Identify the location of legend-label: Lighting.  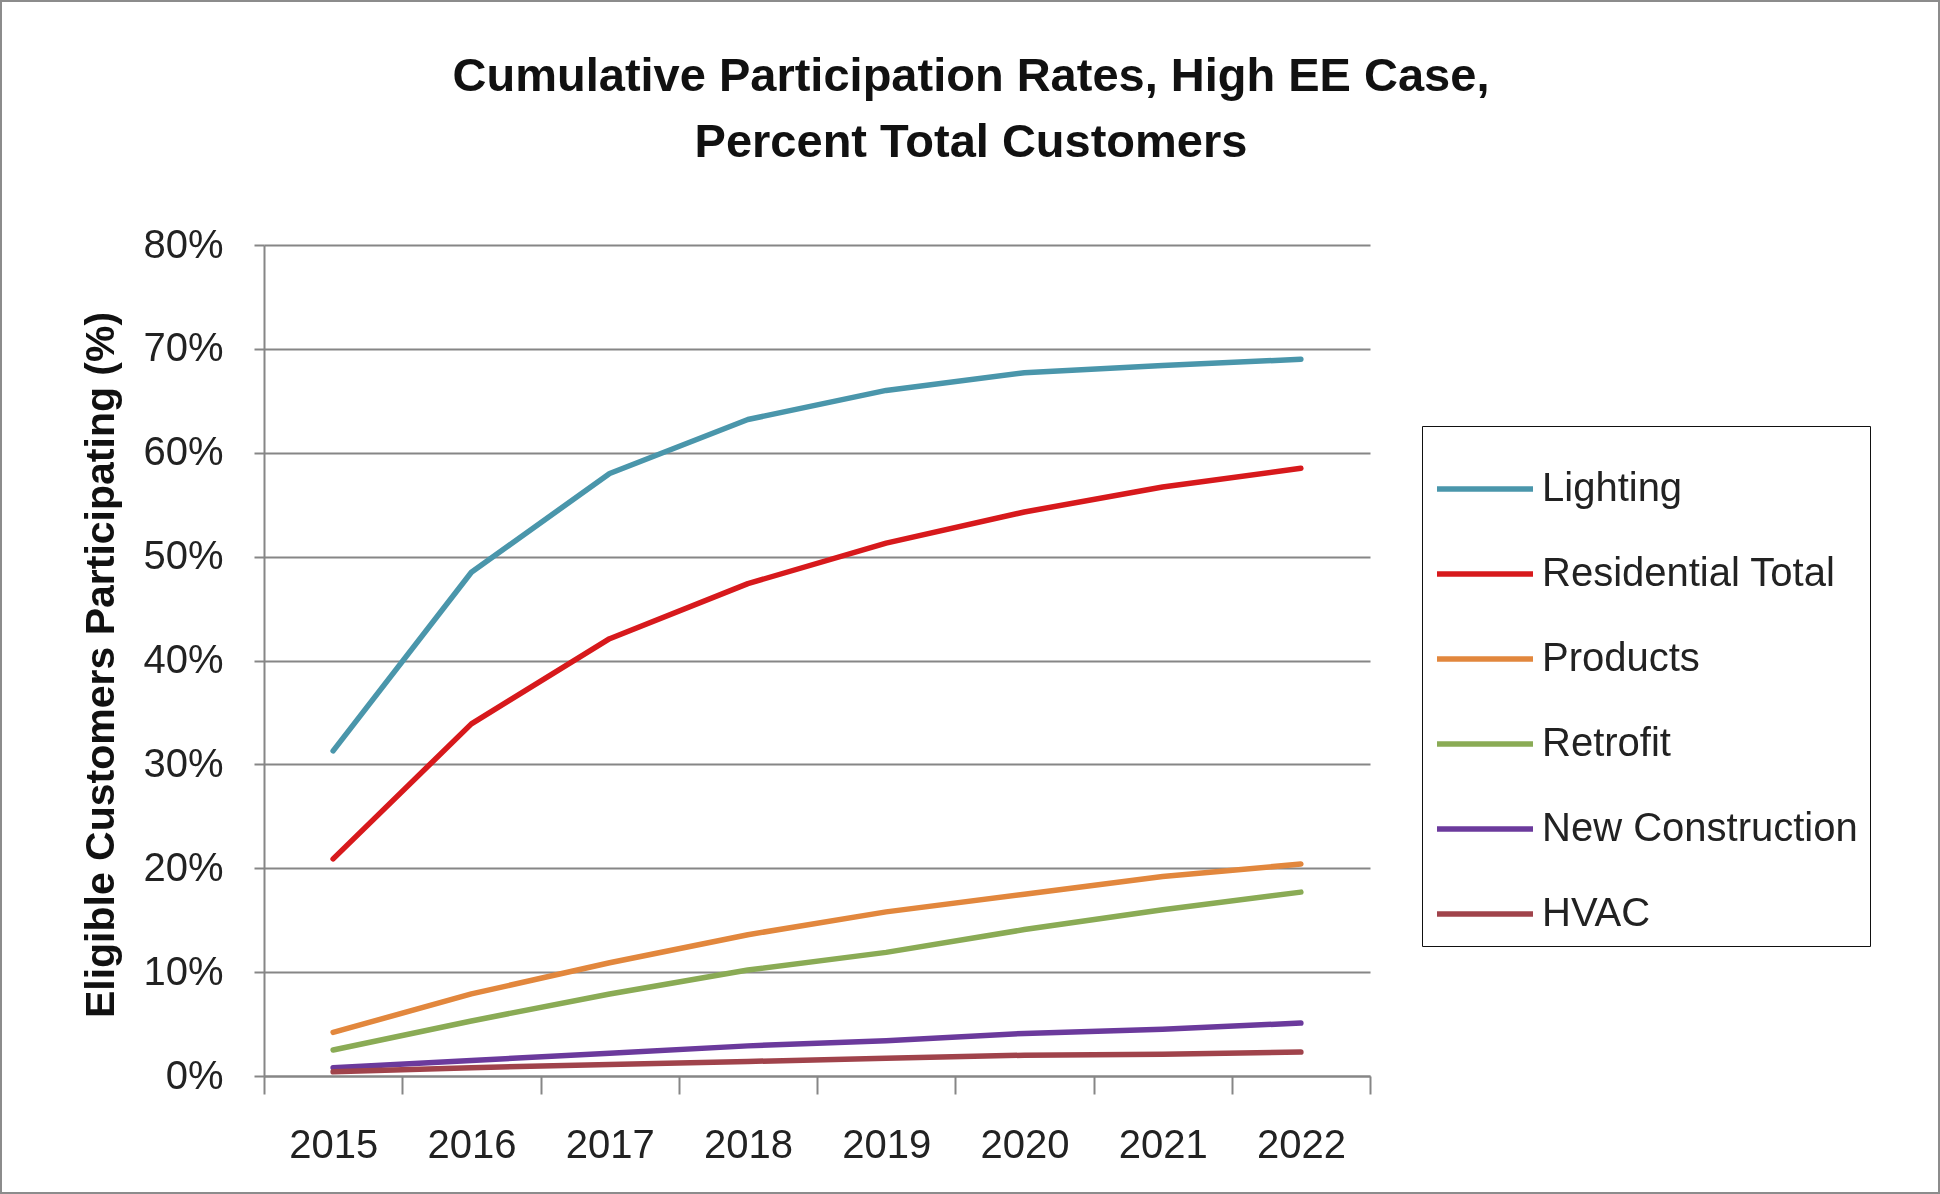
(1612, 487).